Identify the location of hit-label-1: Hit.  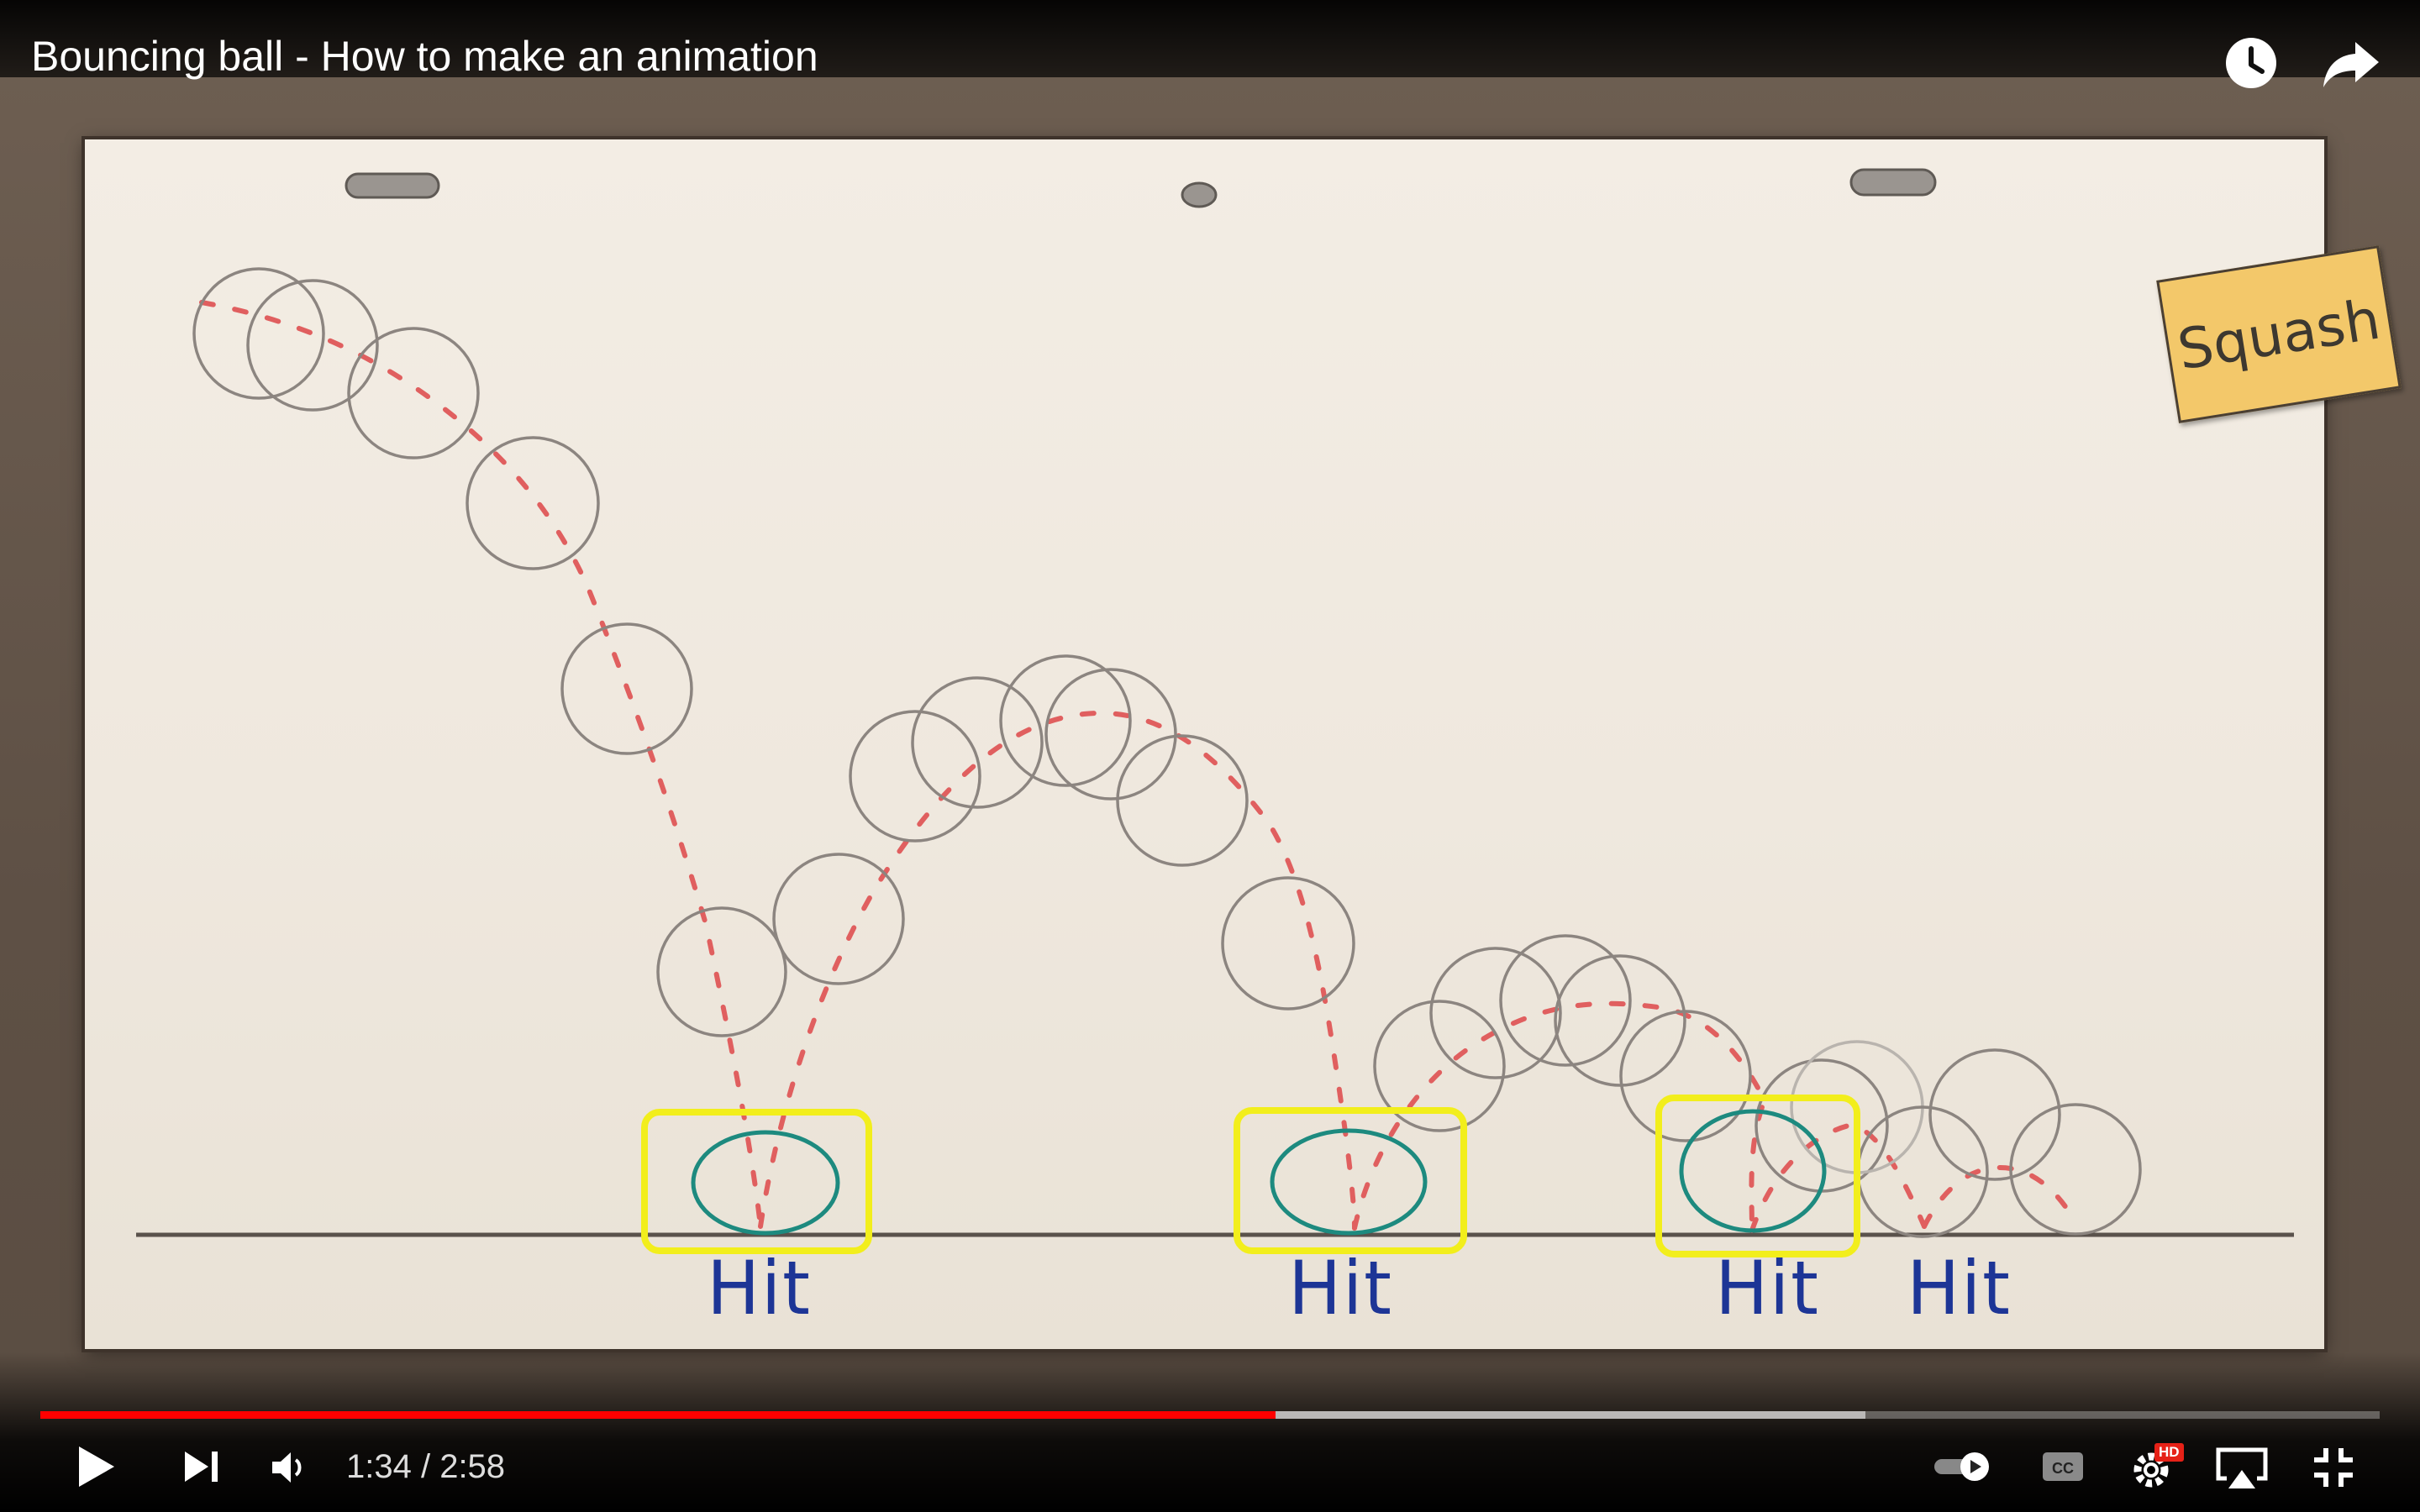
(759, 1288).